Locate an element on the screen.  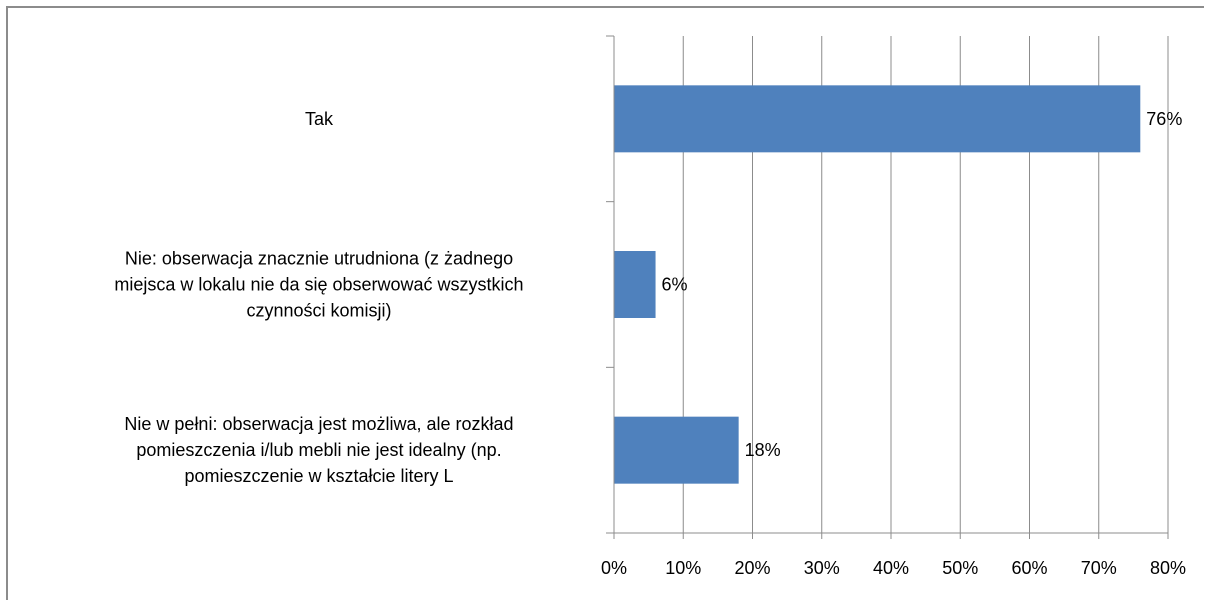
x-tick-label: 20% is located at coordinates (752, 568).